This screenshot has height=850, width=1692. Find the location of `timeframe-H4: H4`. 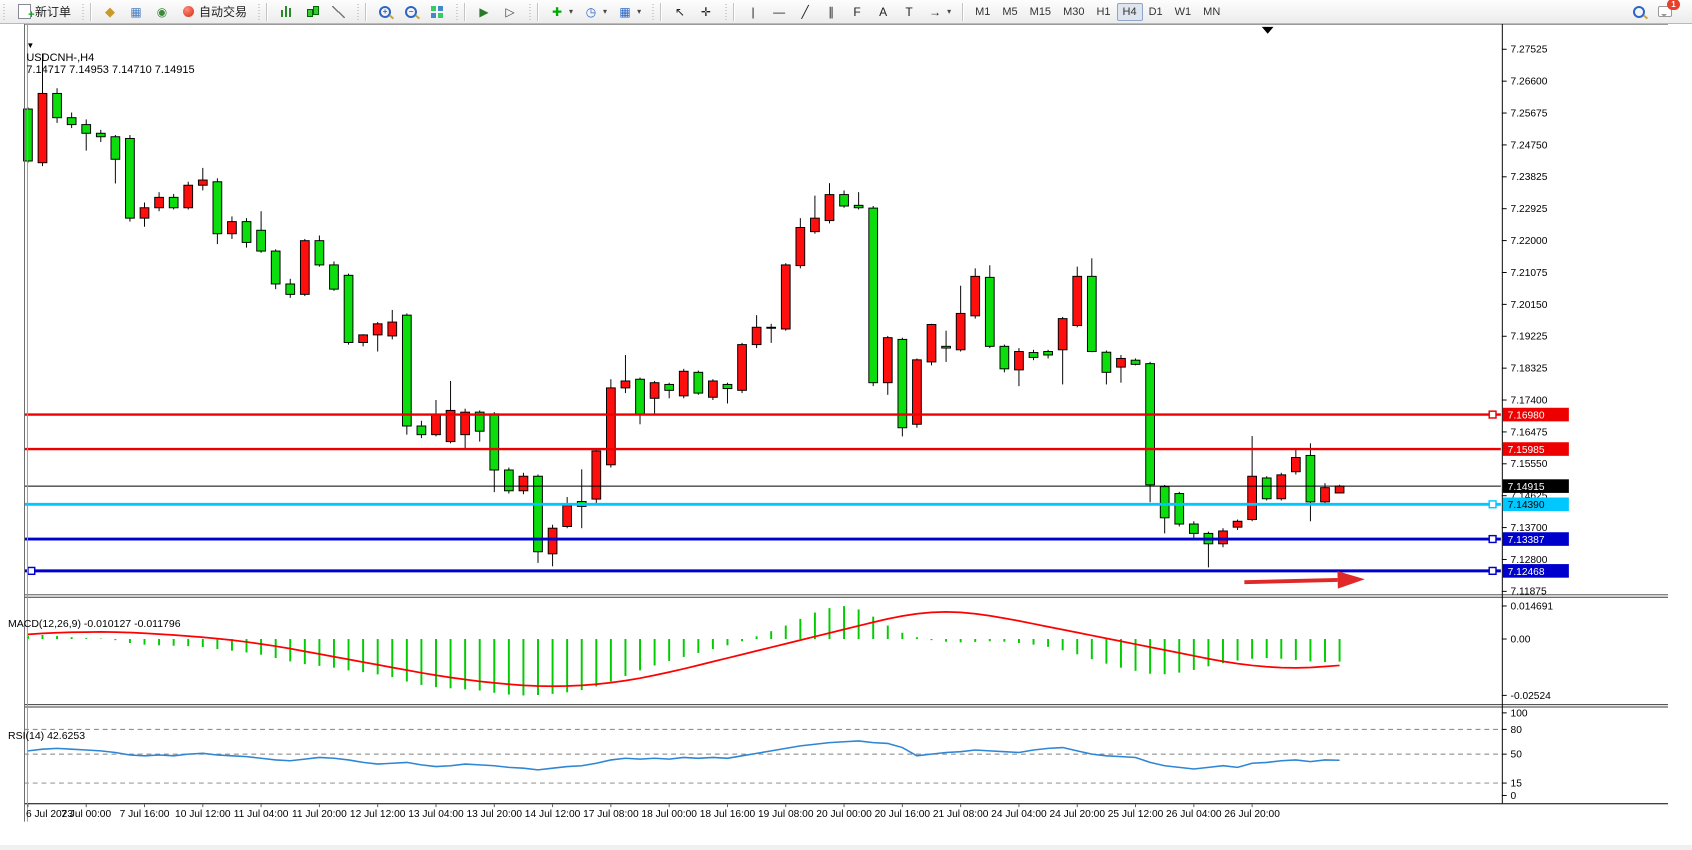

timeframe-H4: H4 is located at coordinates (1129, 11).